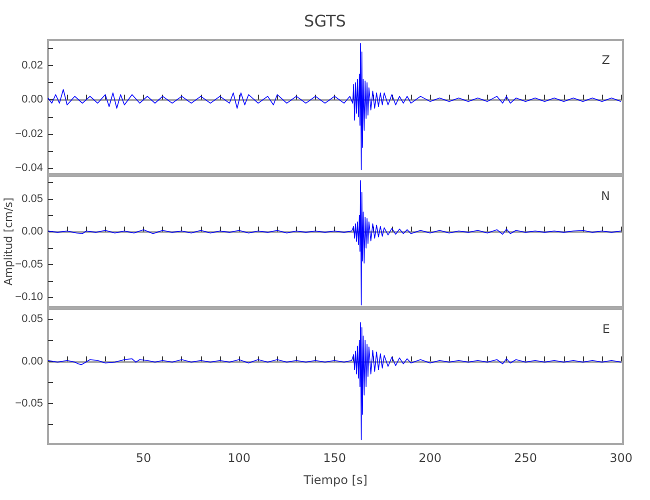 The image size is (650, 500). What do you see at coordinates (29, 297) in the screenshot?
I see `y-tick-label: −0.10` at bounding box center [29, 297].